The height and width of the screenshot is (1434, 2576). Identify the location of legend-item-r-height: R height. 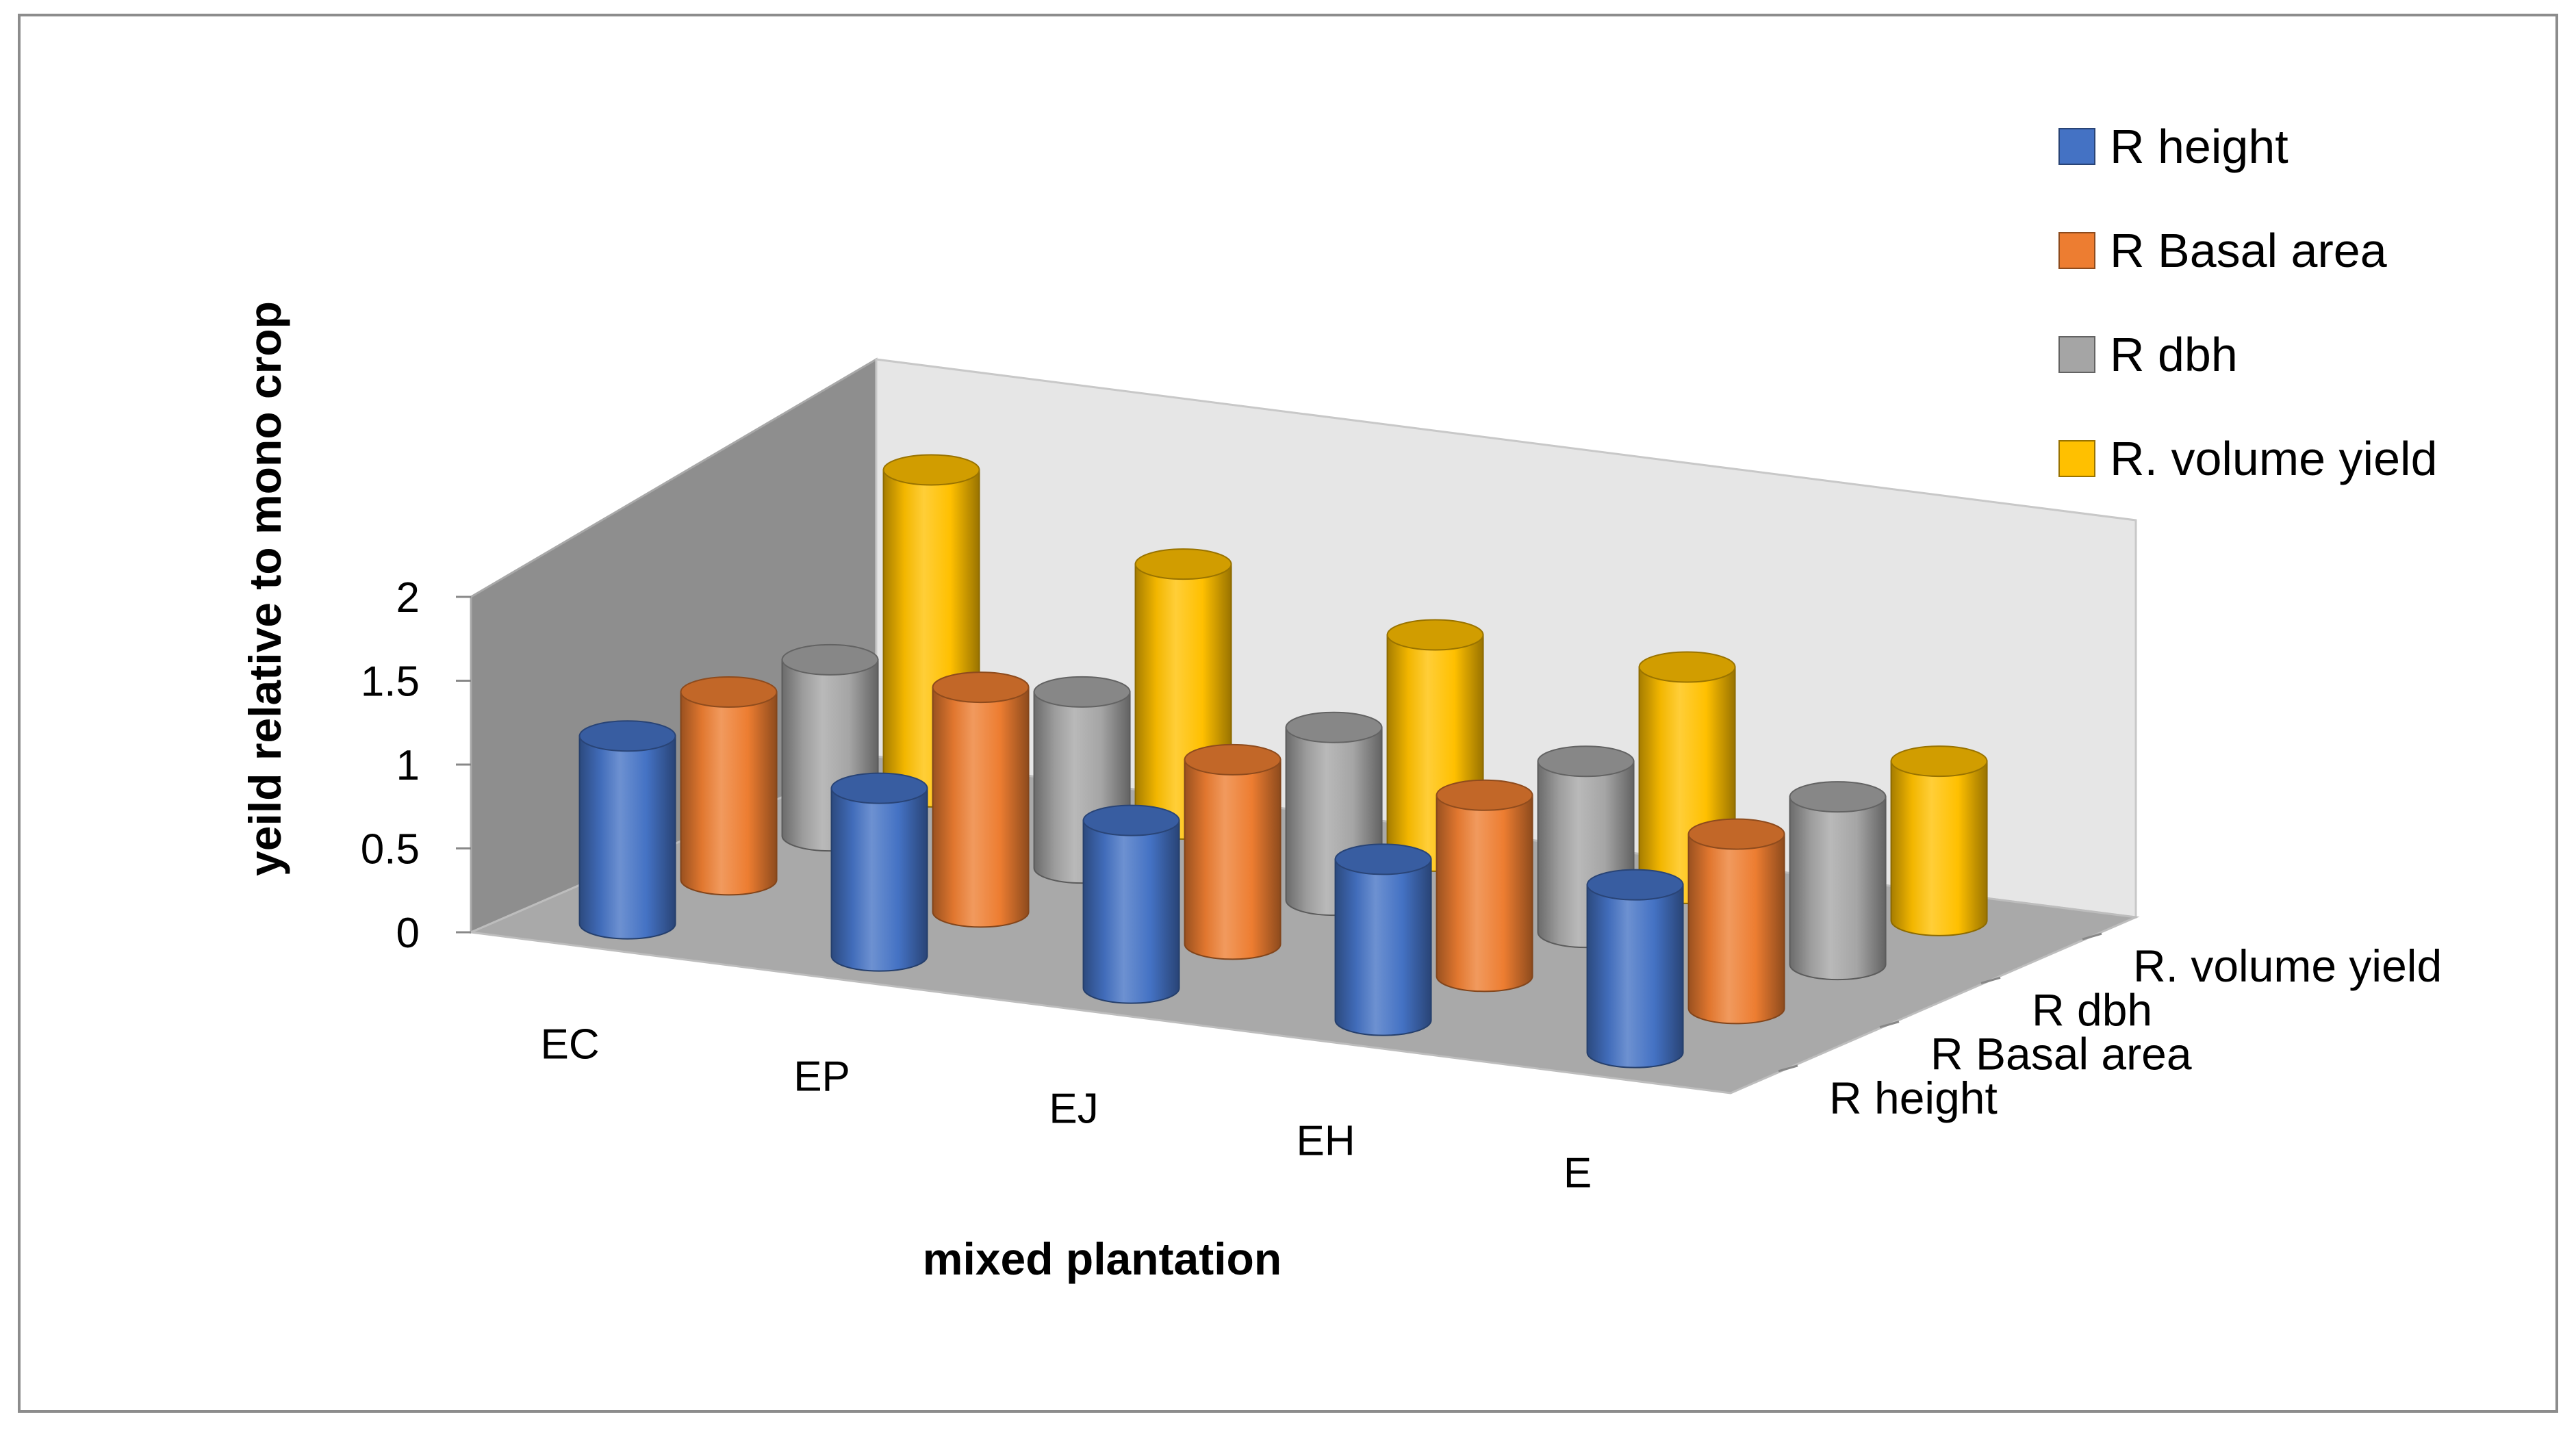
(2173, 146).